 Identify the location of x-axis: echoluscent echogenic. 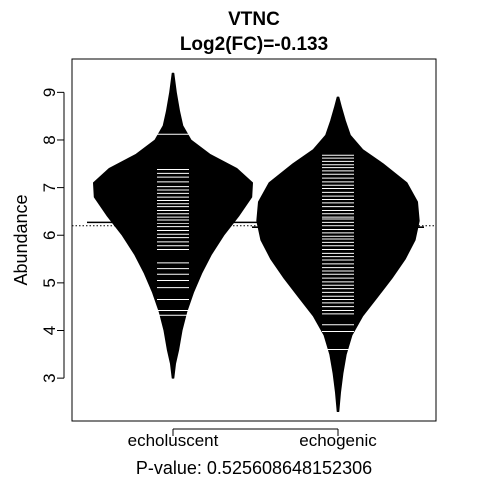
(252, 439).